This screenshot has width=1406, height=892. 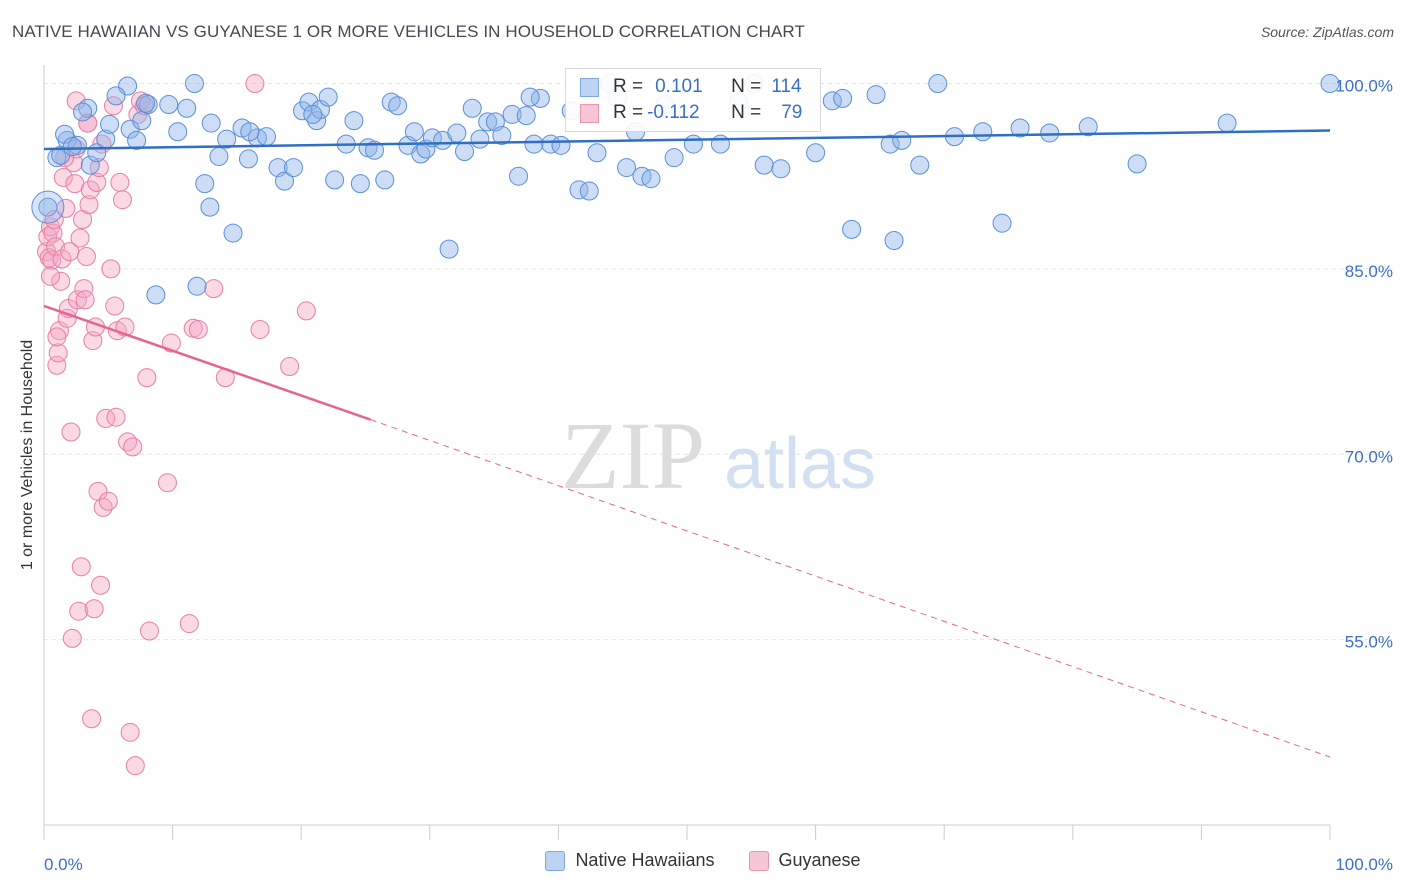 I want to click on y-axis-label: 1 or more Vehicles in Household, so click(x=27, y=455).